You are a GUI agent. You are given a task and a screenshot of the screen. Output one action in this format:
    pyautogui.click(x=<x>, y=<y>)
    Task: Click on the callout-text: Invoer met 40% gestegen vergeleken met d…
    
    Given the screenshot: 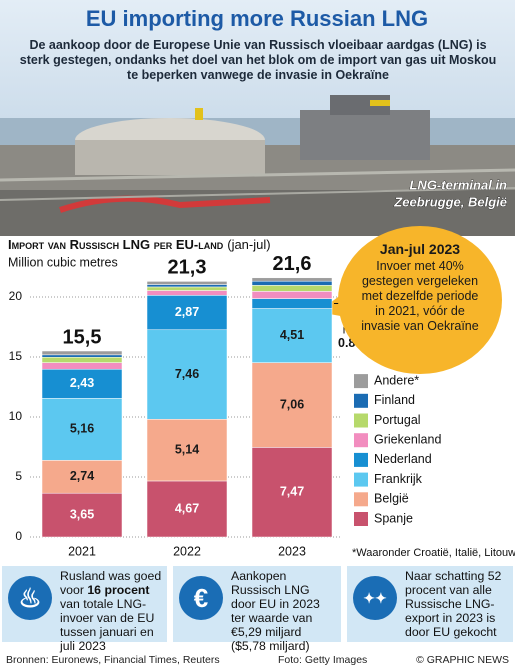 What is the action you would take?
    pyautogui.click(x=420, y=296)
    